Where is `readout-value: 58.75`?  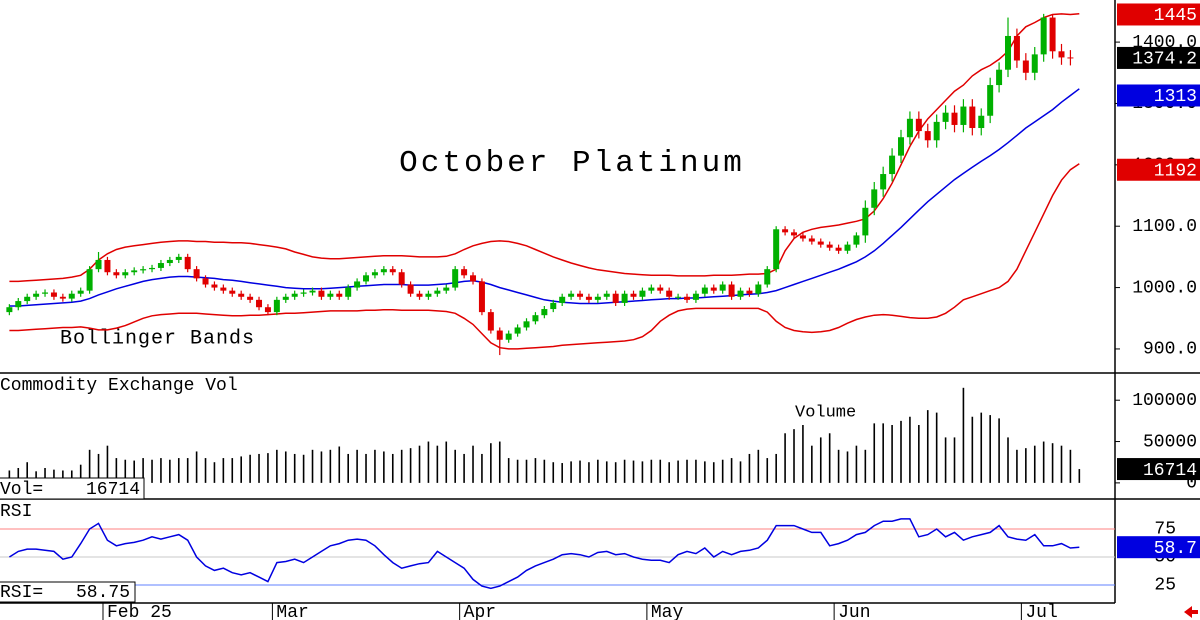 readout-value: 58.75 is located at coordinates (103, 593).